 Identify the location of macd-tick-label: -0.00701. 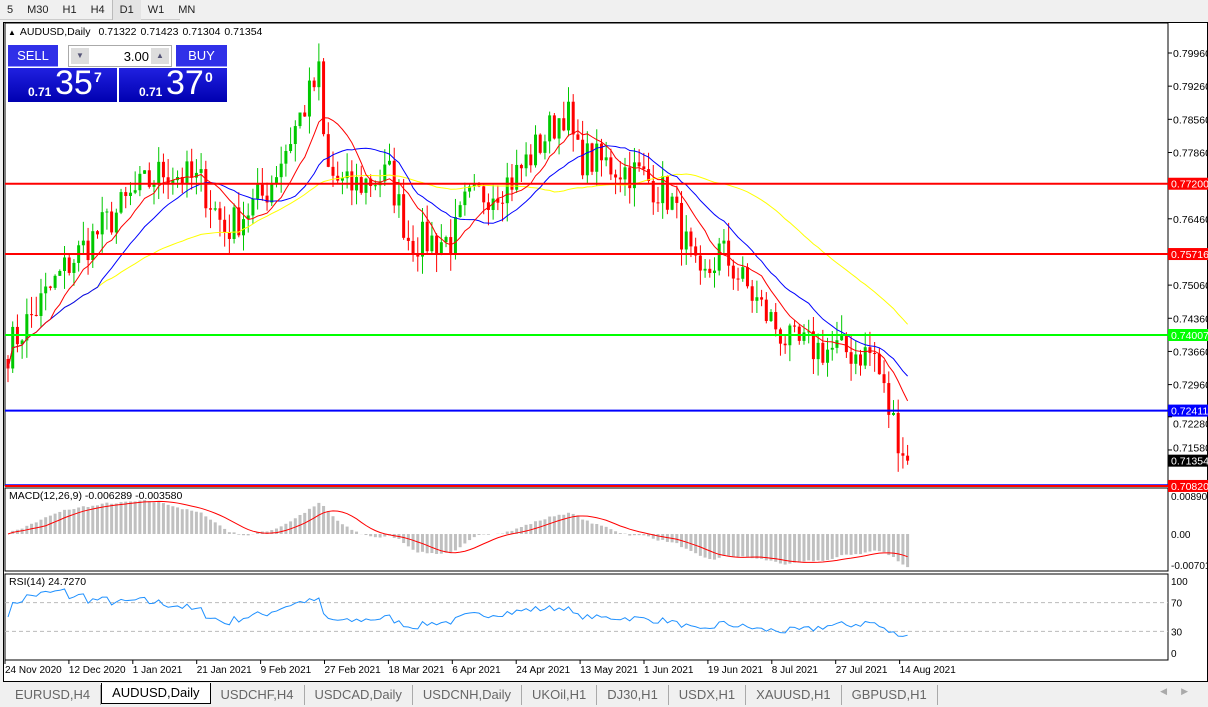
(1189, 566).